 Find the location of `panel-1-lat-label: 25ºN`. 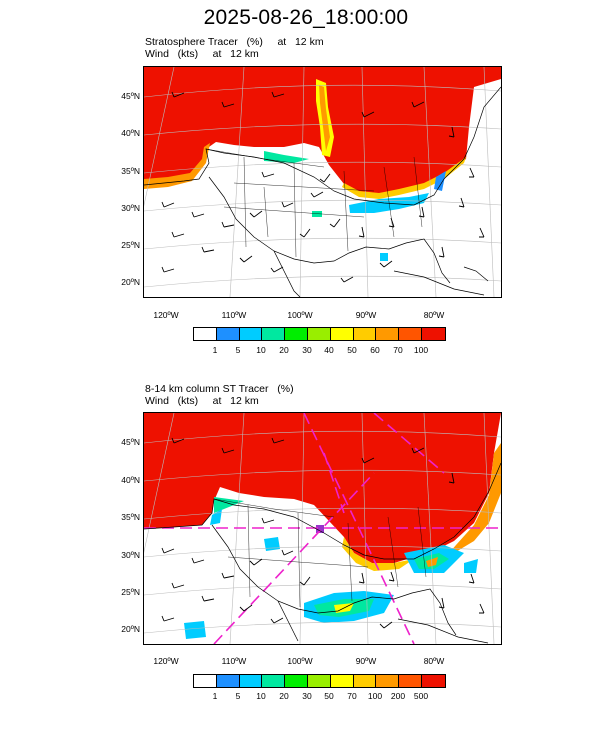

panel-1-lat-label: 25ºN is located at coordinates (130, 245).